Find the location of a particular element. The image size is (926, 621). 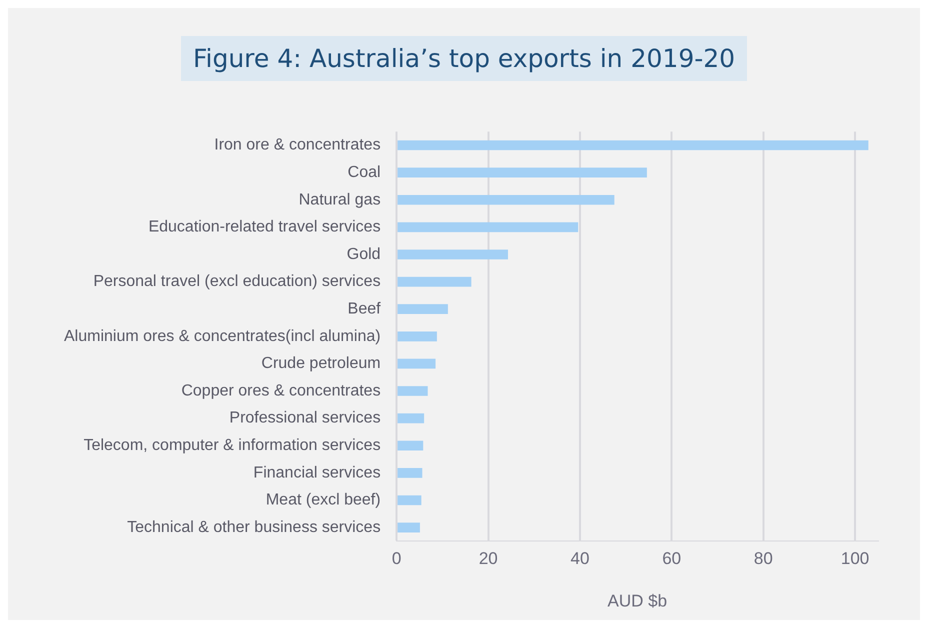

y-tick-label: Aluminium ores & concentrates(incl alumina) is located at coordinates (222, 336).